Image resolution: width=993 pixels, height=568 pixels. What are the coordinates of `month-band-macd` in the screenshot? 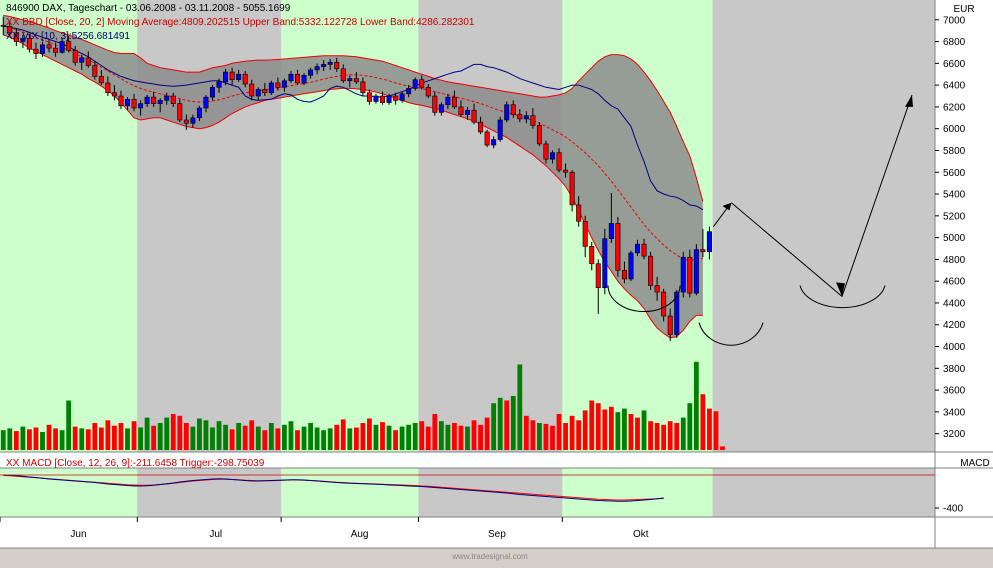 It's located at (637, 492).